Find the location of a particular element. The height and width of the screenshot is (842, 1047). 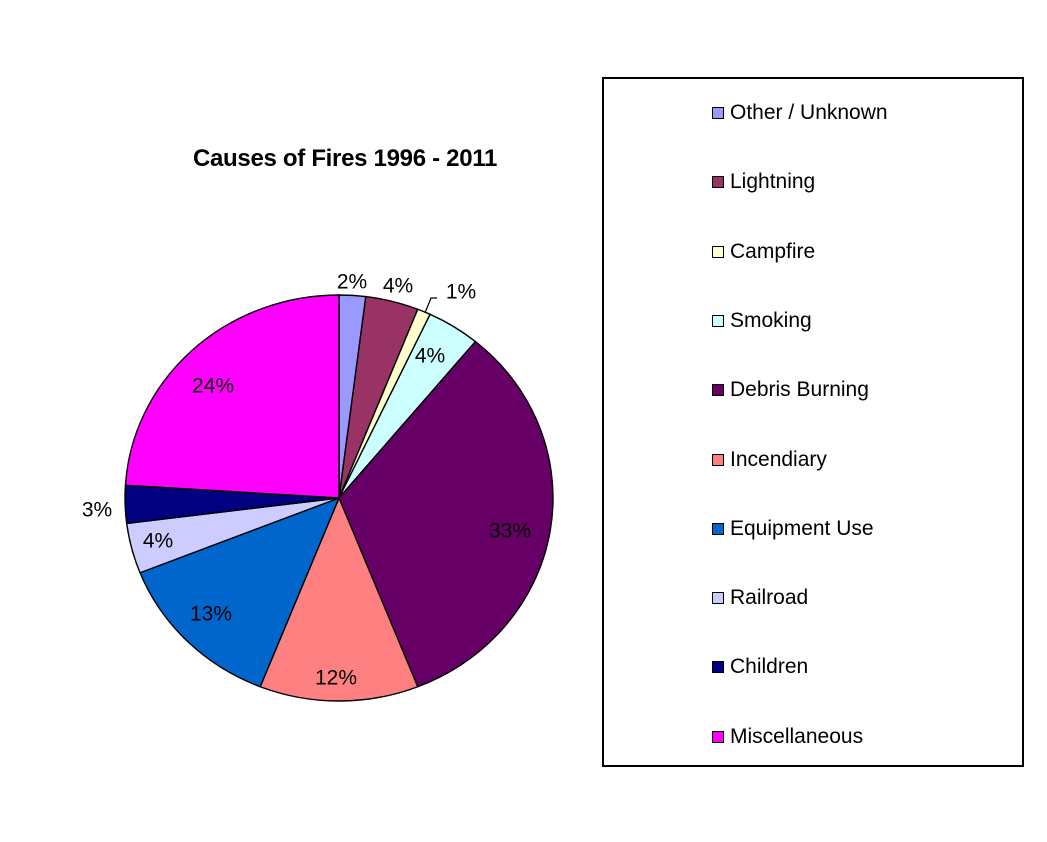

data-label-lightning: 4% is located at coordinates (398, 286).